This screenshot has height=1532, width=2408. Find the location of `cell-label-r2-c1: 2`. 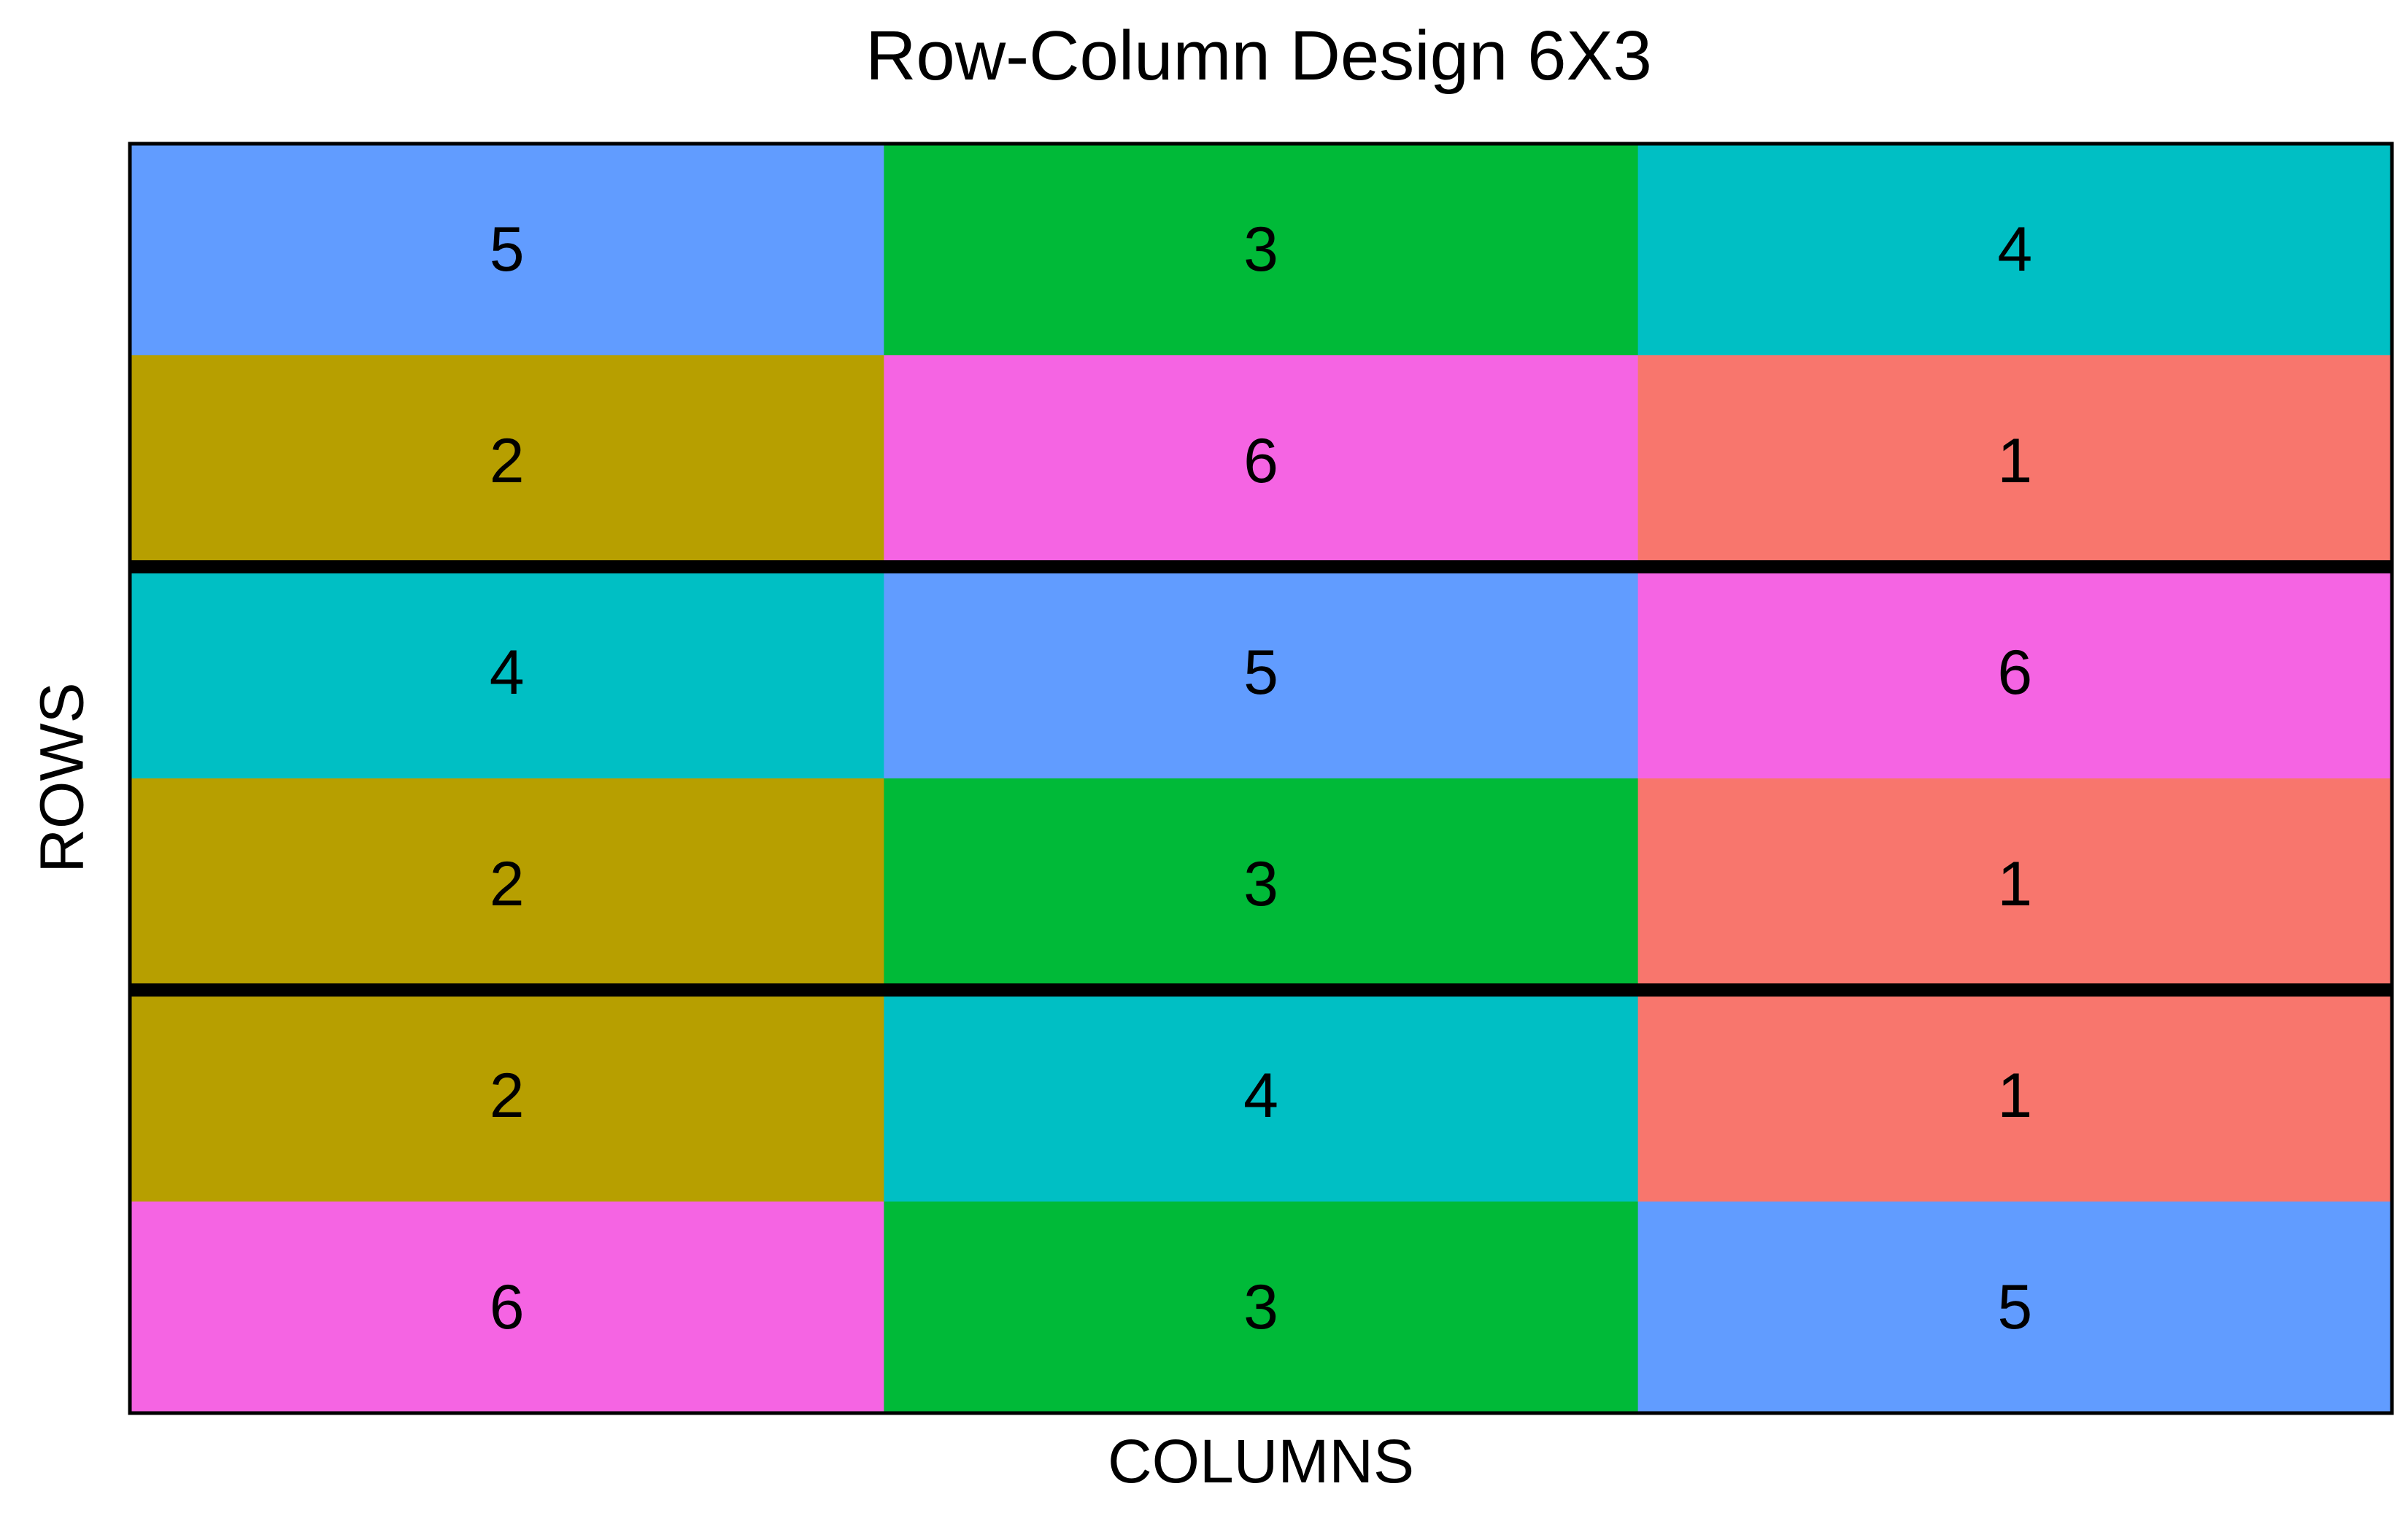

cell-label-r2-c1: 2 is located at coordinates (507, 461).